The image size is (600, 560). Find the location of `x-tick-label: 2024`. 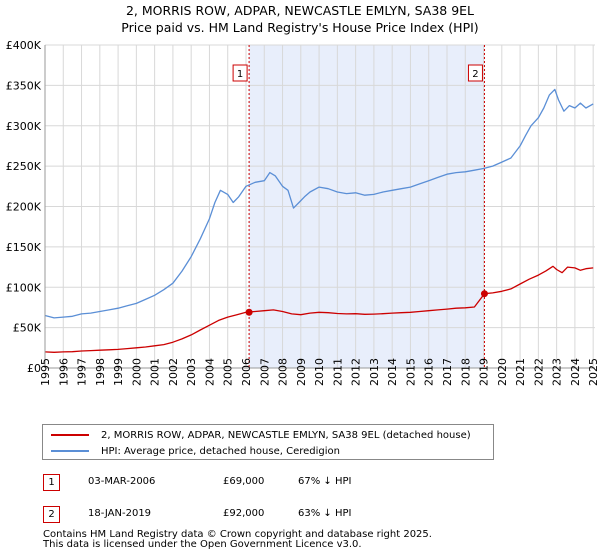

x-tick-label: 2024 is located at coordinates (575, 372).